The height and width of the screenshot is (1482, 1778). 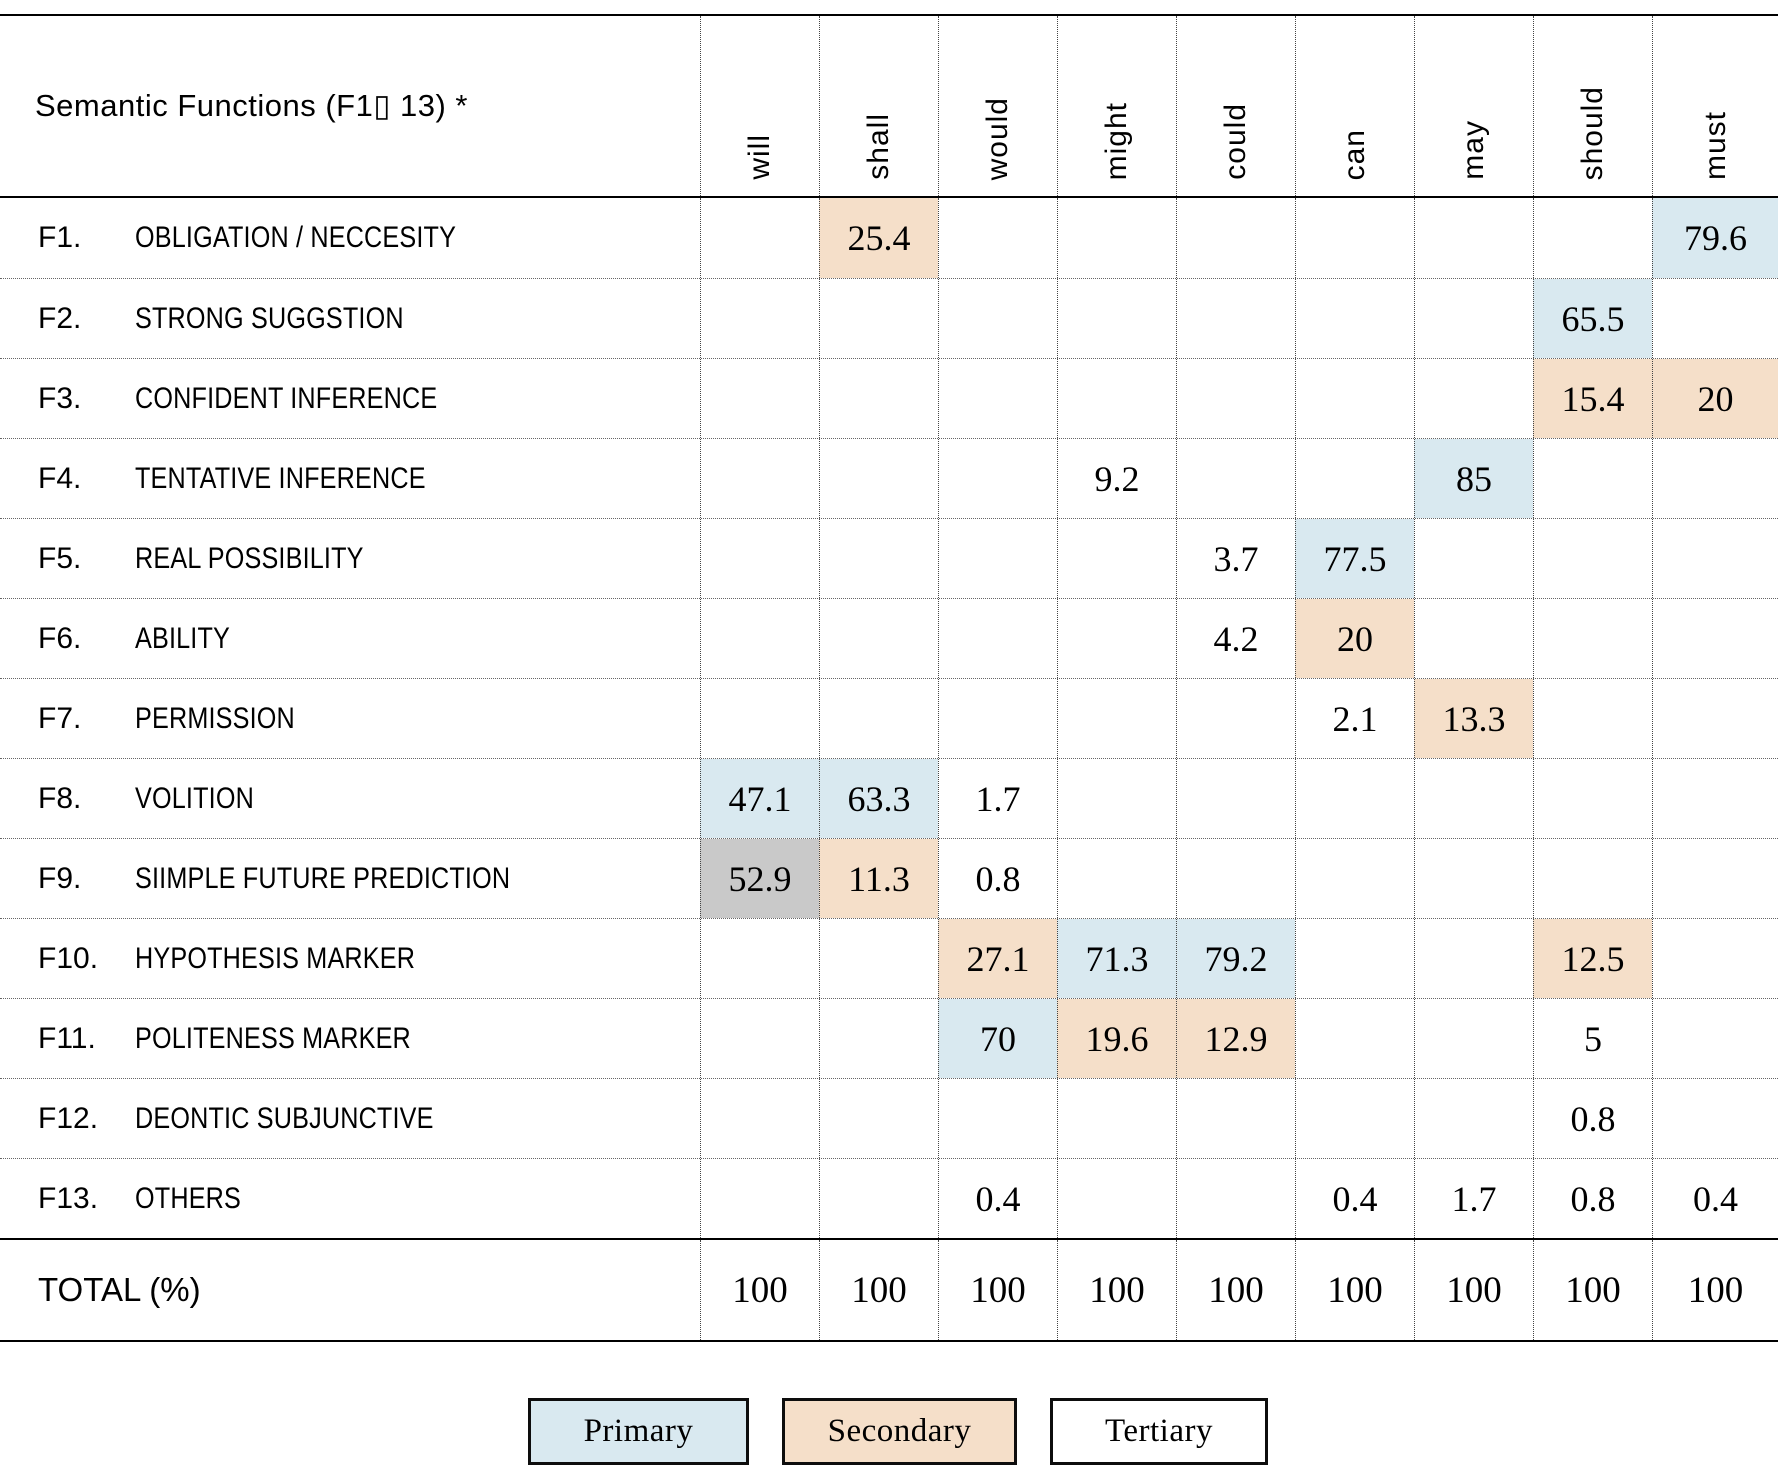 I want to click on table-row-f8: F8. VOLITION 47.1 63.3 1.7, so click(x=889, y=798).